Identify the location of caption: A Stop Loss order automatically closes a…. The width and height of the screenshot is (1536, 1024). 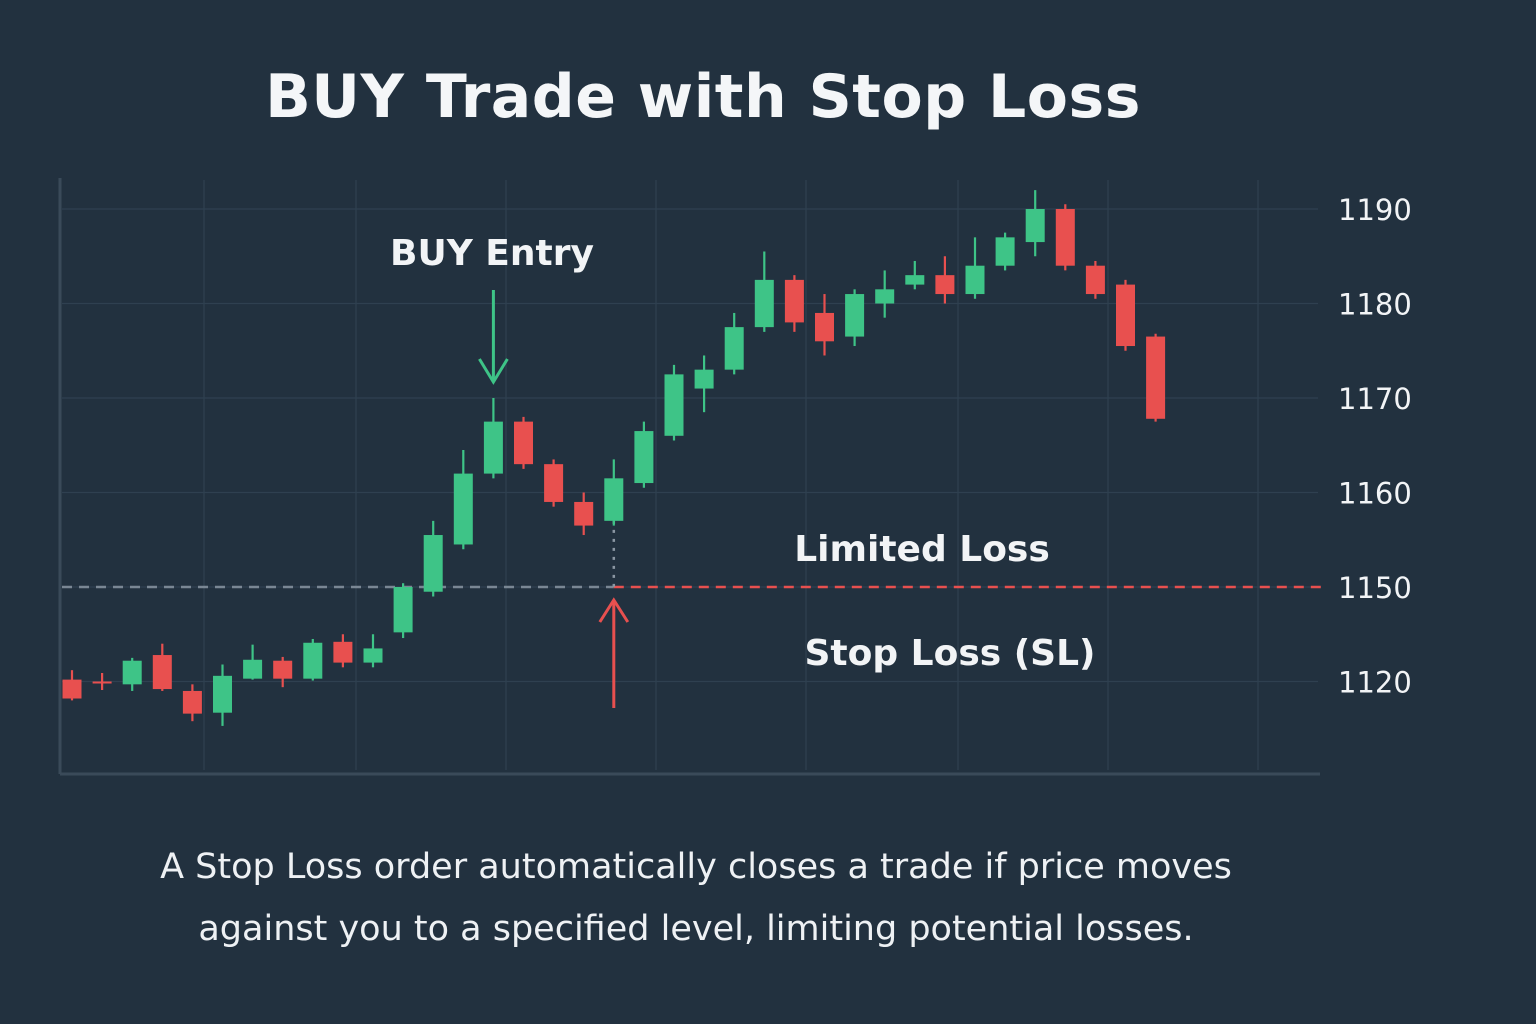
(696, 898).